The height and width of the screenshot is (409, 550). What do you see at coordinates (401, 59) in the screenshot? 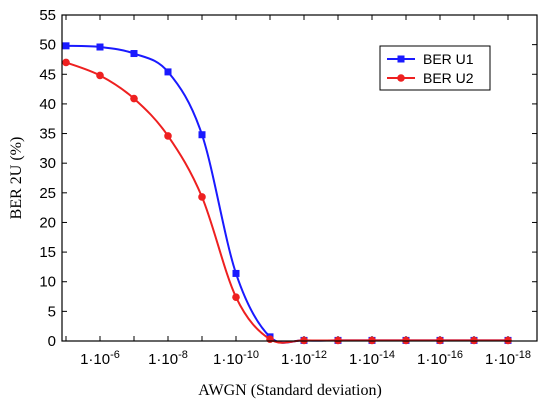
I see `legend-marker-ber-u1` at bounding box center [401, 59].